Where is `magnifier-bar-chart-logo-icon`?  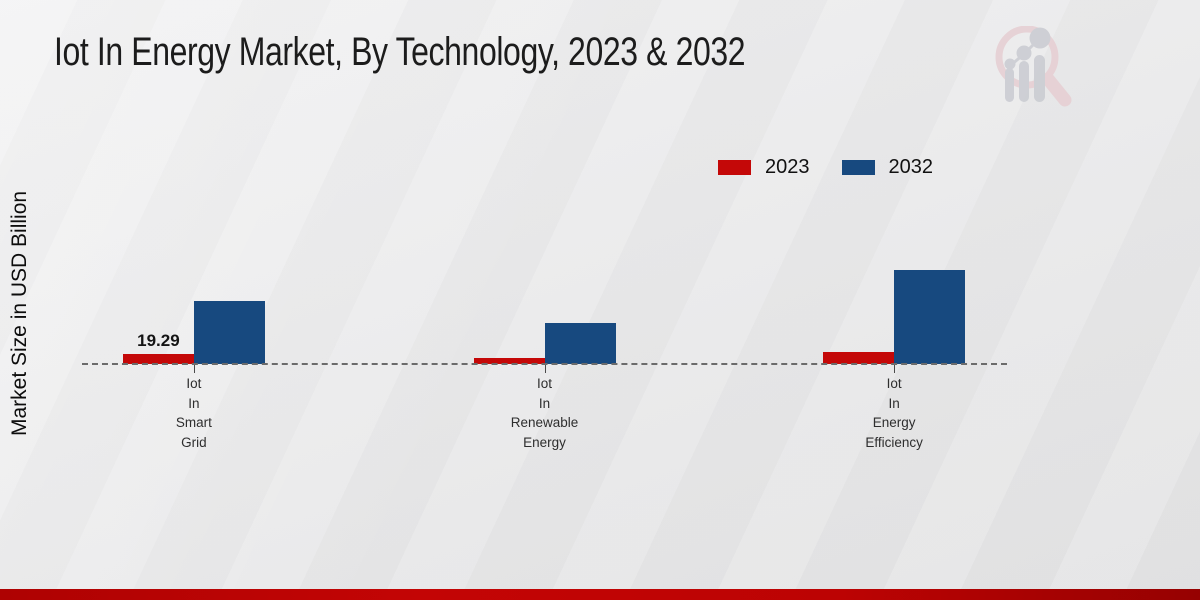 magnifier-bar-chart-logo-icon is located at coordinates (1033, 66).